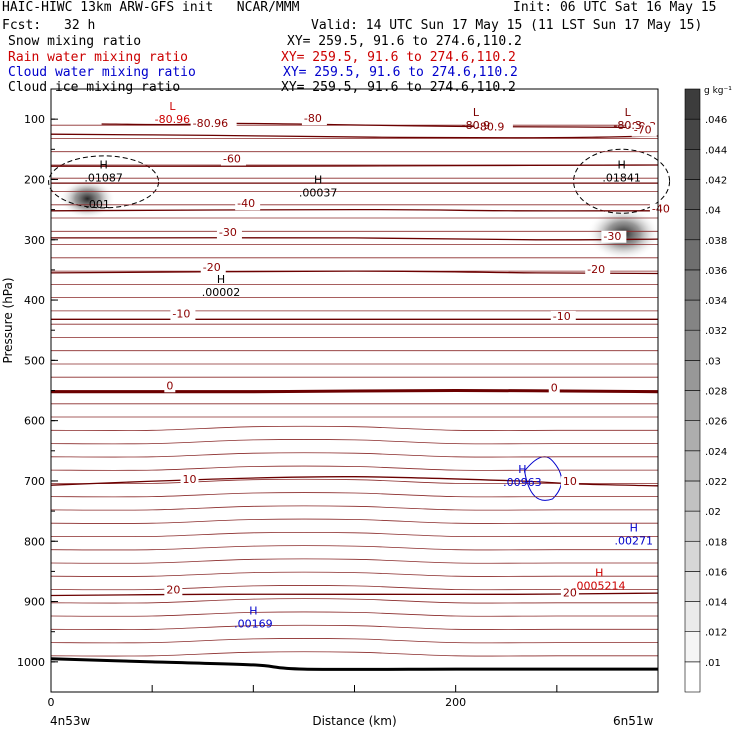  I want to click on extremum-value: .0005214, so click(599, 586).